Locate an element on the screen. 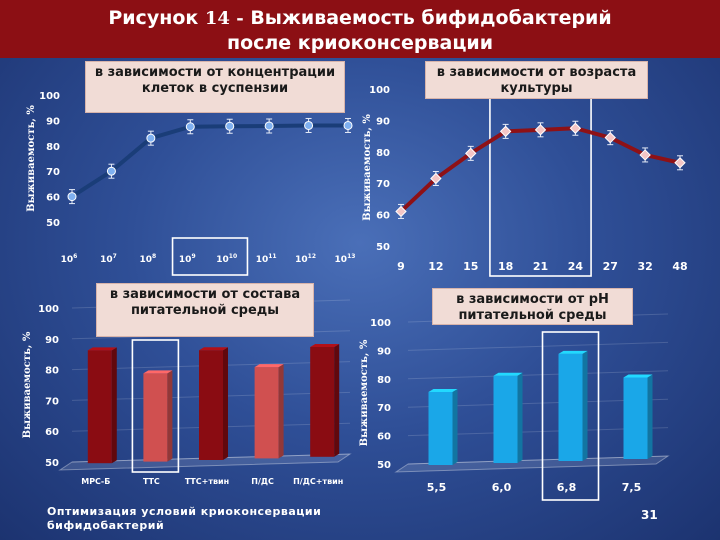 Image resolution: width=720 pixels, height=540 pixels. y-tick-label-0: 50 is located at coordinates (53, 223).